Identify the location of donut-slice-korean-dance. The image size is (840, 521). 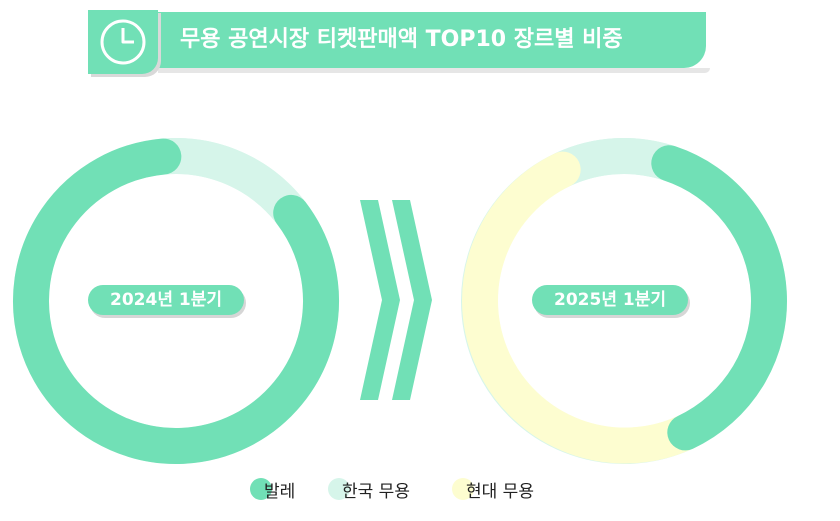
(227, 184).